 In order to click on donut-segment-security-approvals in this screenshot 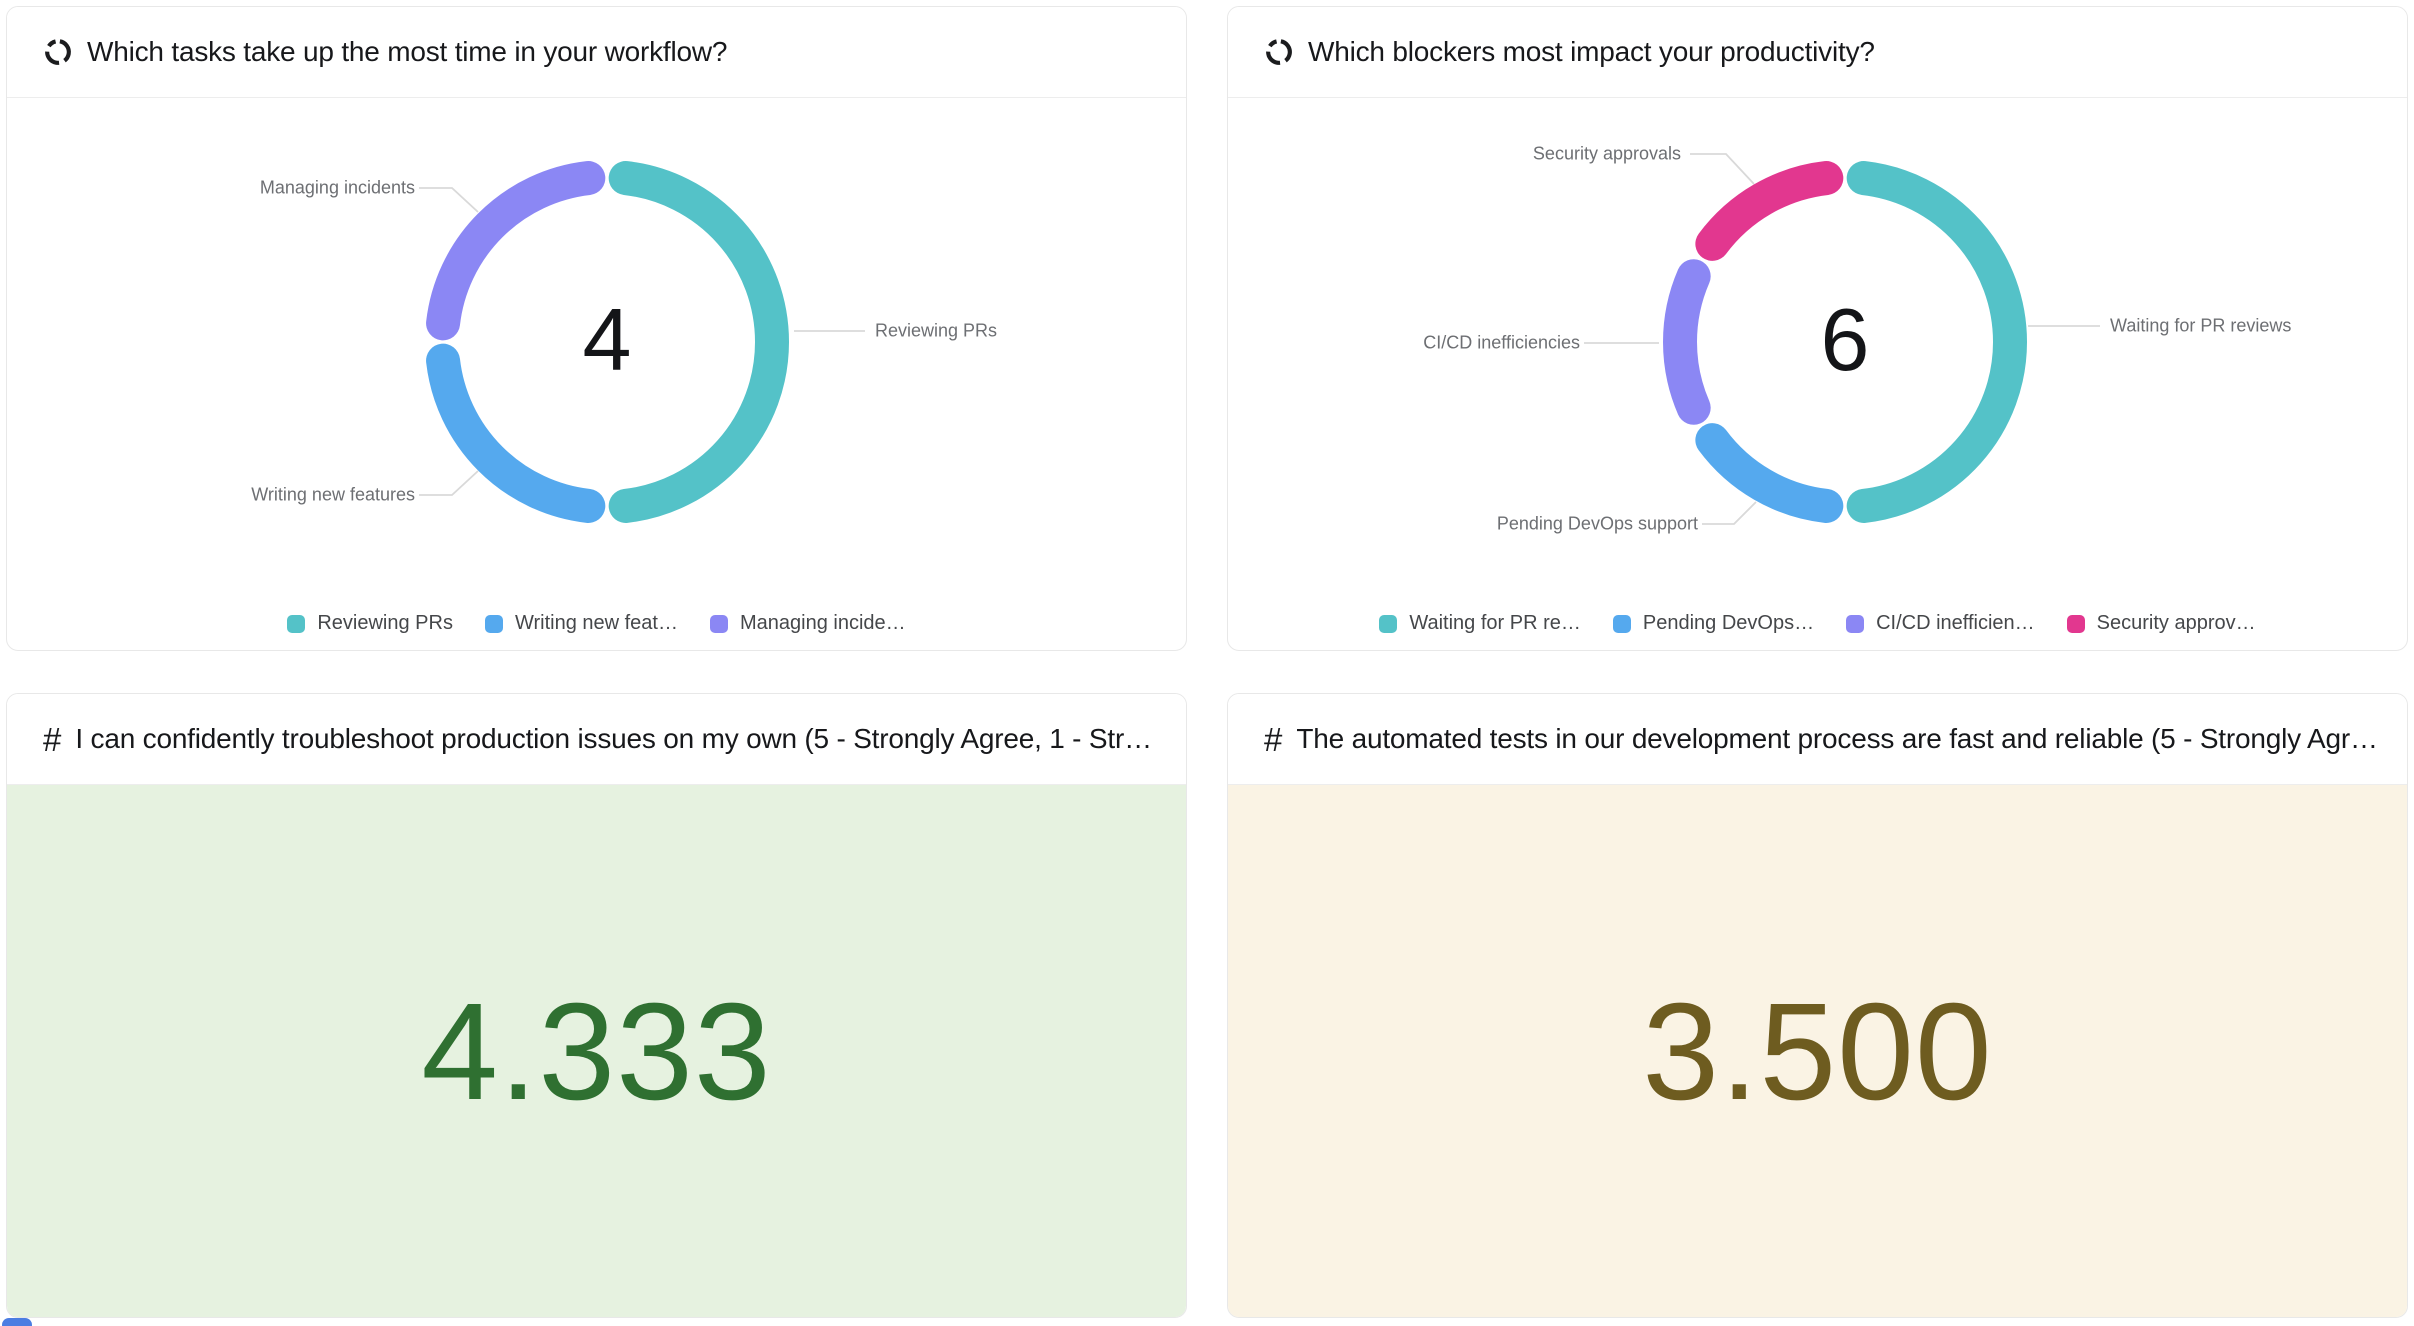, I will do `click(1769, 211)`.